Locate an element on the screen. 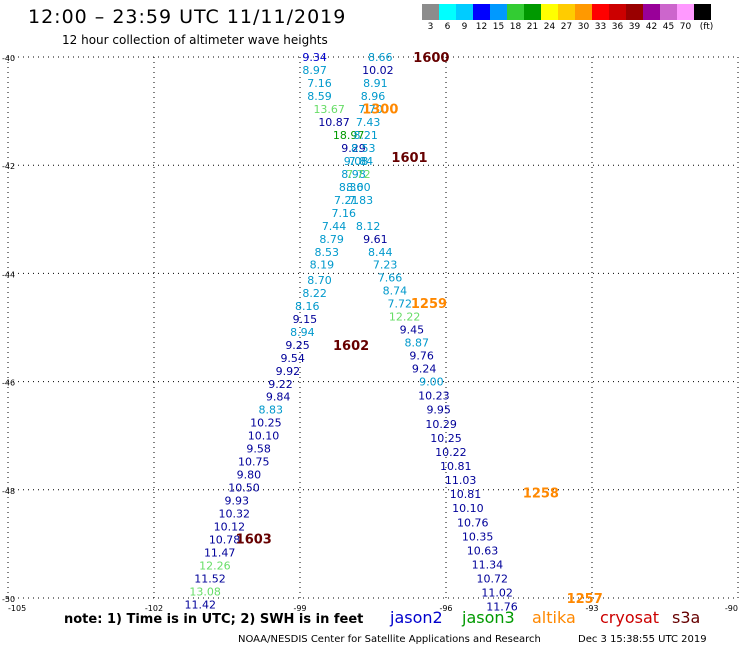 The image size is (740, 650). wave-height-value: 7.44 is located at coordinates (334, 226).